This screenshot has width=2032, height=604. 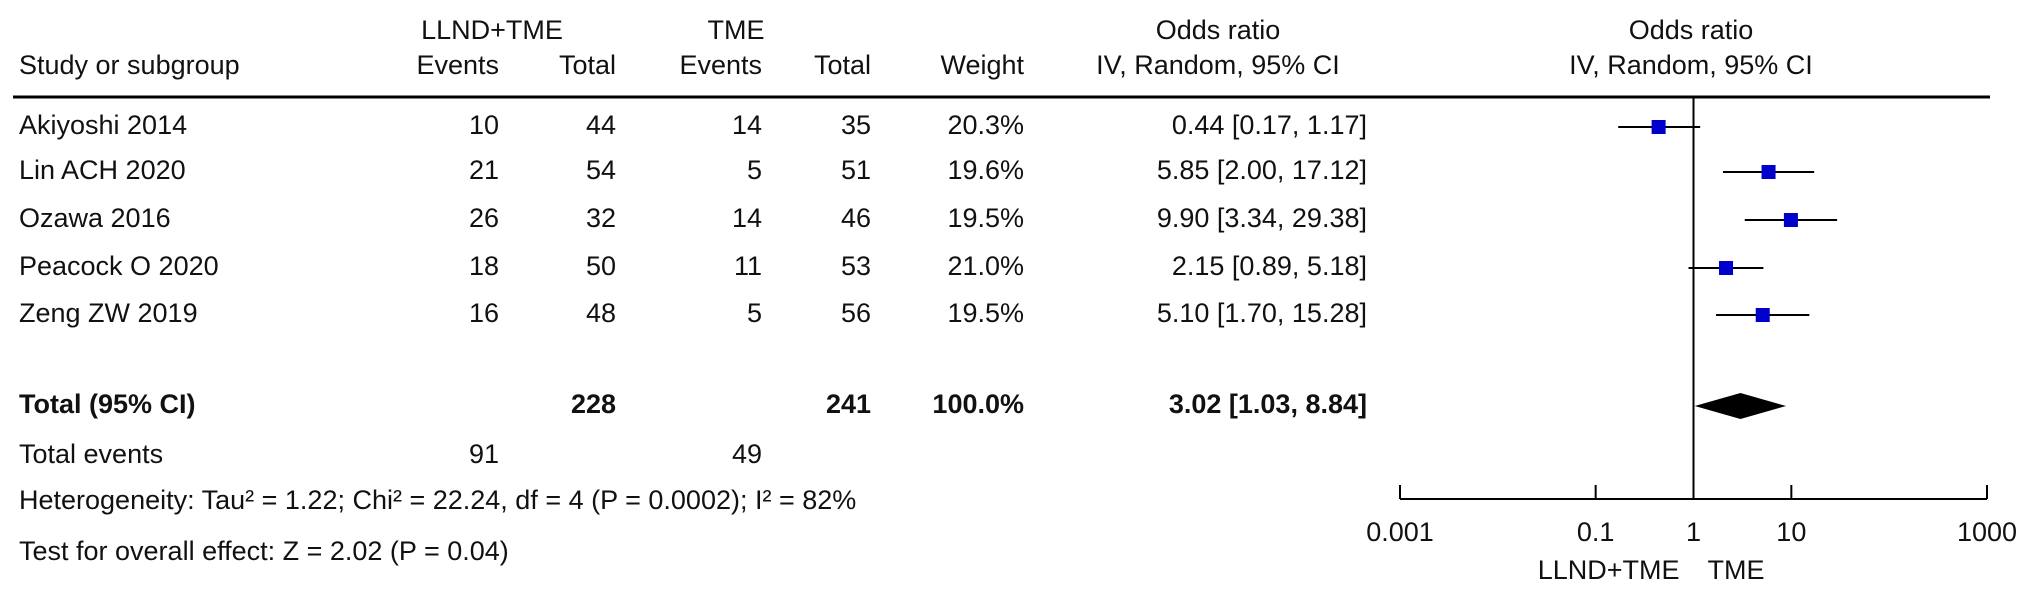 What do you see at coordinates (1691, 65) in the screenshot?
I see `chart-subtitle: IV, Random, 95% CI` at bounding box center [1691, 65].